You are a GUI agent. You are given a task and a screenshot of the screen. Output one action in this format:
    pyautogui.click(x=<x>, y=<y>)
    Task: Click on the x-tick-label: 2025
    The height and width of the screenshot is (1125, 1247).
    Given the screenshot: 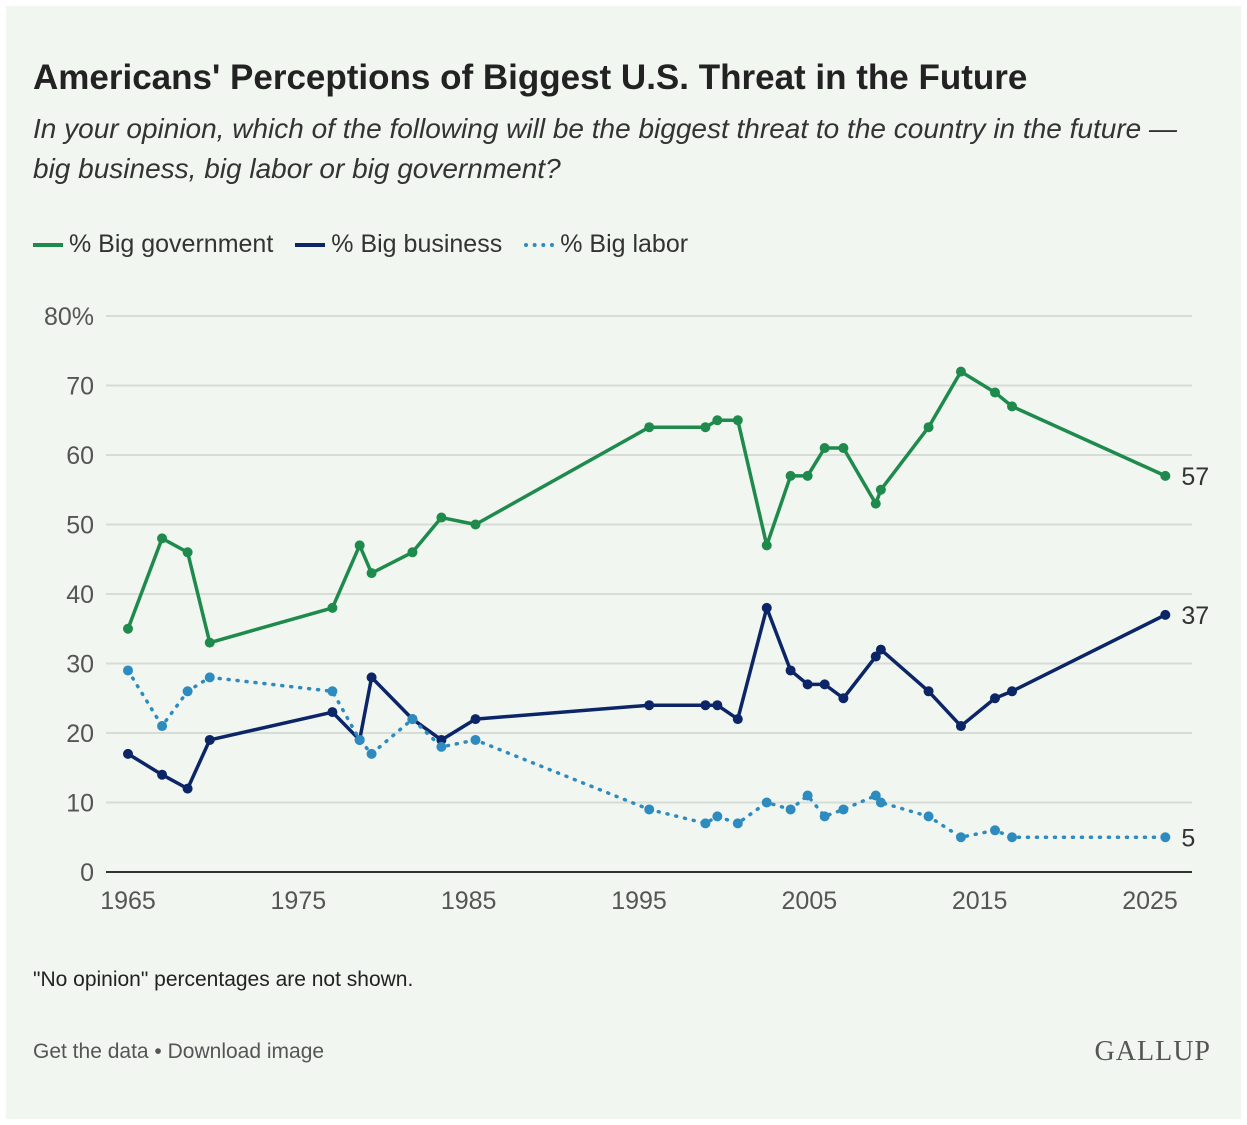 What is the action you would take?
    pyautogui.click(x=1150, y=901)
    